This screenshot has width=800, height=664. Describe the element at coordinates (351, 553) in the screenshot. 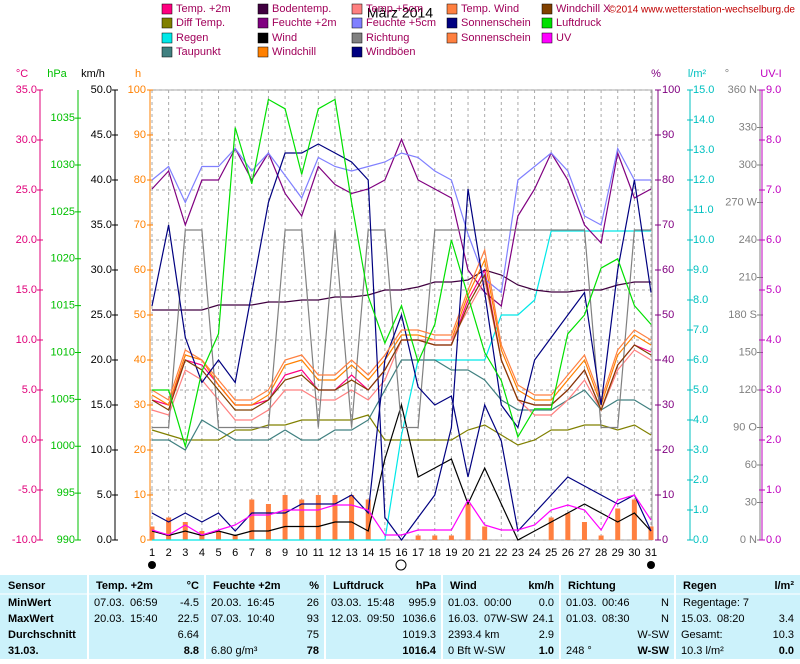

I see `x-tick-label: 13` at that location.